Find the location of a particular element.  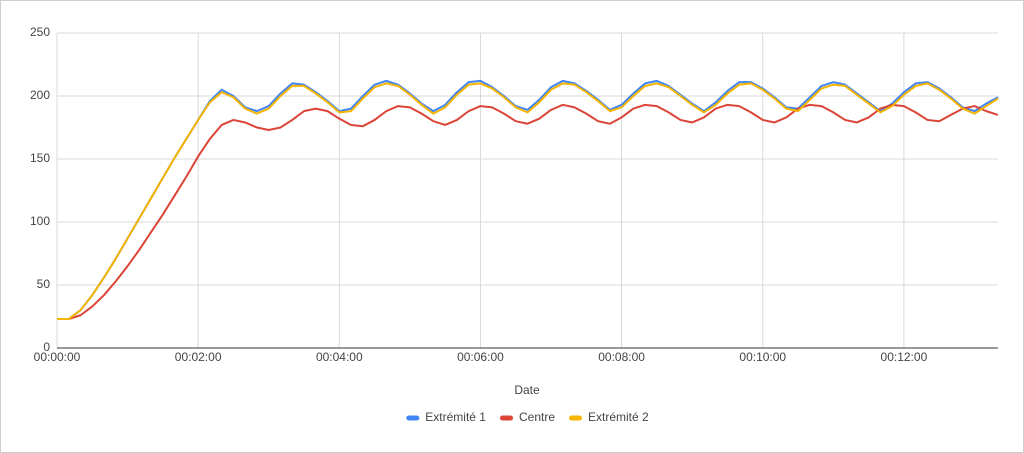

y-tick-label: 100 is located at coordinates (40, 221).